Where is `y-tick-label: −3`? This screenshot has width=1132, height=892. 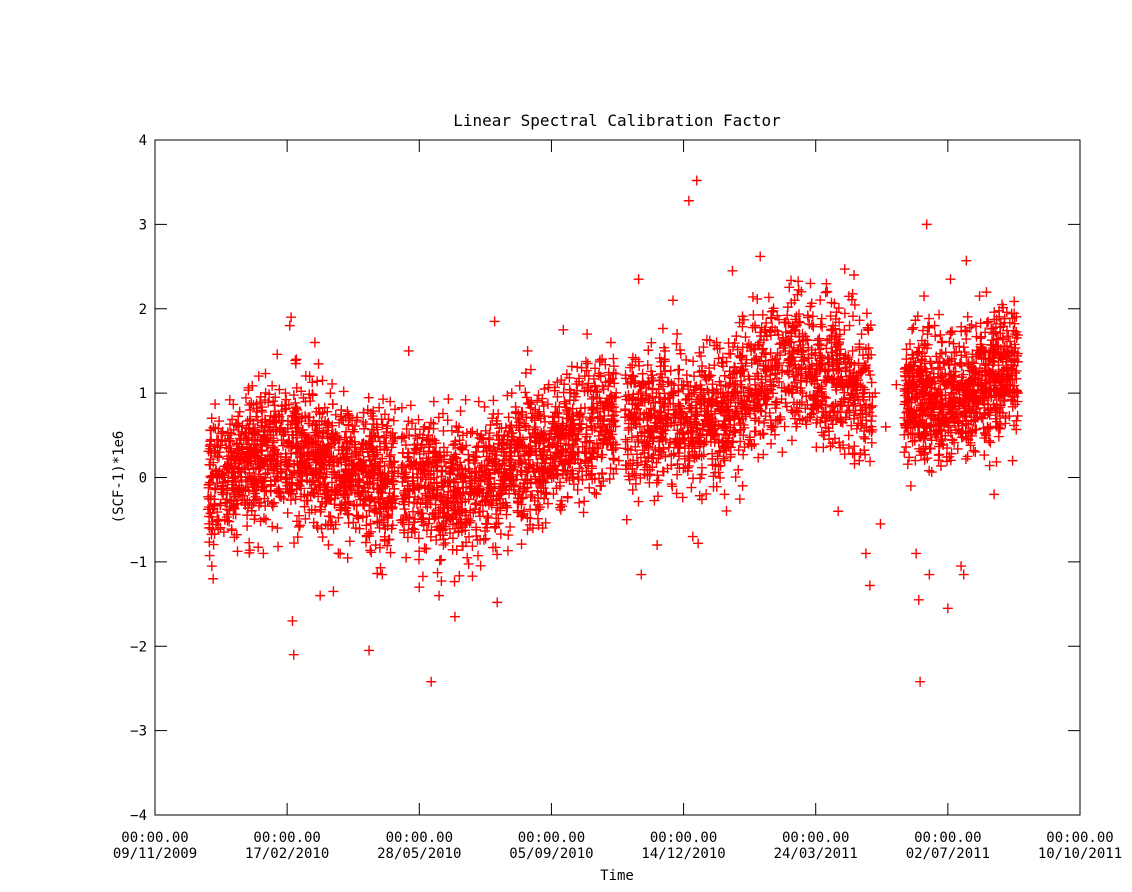
y-tick-label: −3 is located at coordinates (138, 732).